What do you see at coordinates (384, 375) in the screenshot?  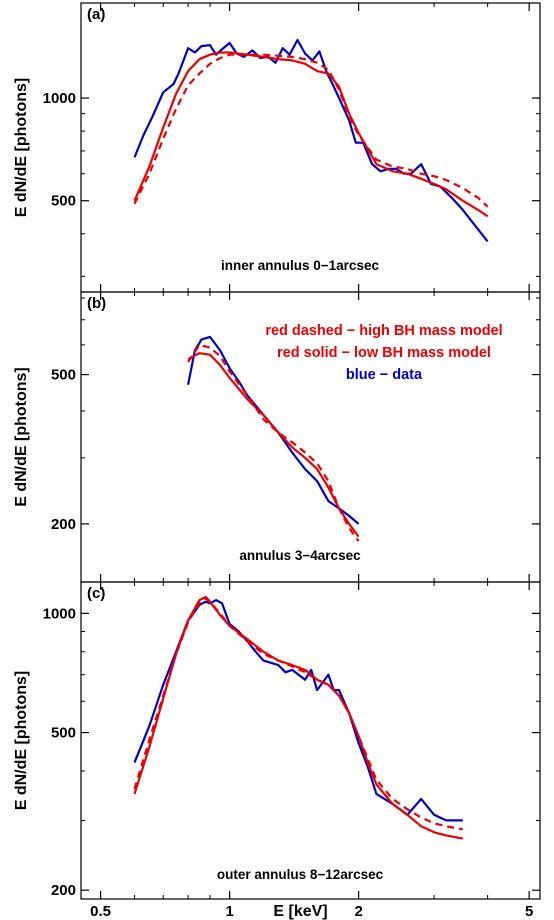 I see `legend-entry: blue − data` at bounding box center [384, 375].